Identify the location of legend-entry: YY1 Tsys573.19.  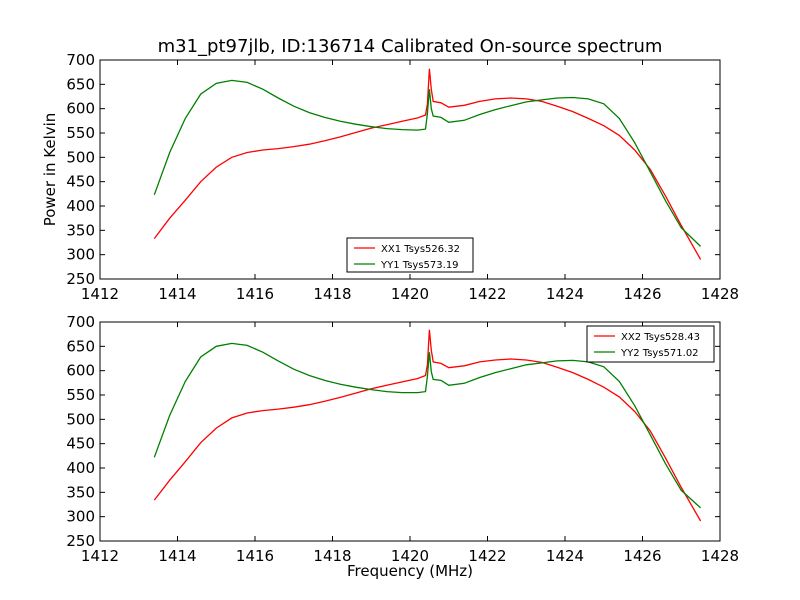
(419, 265).